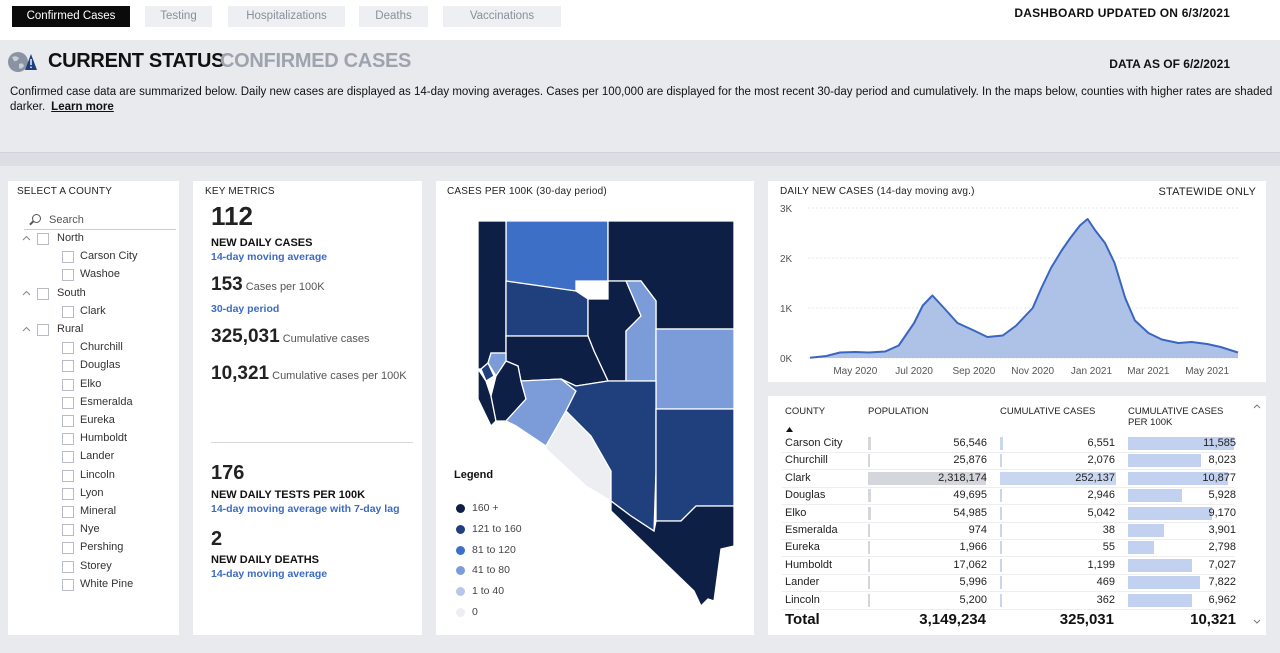 The width and height of the screenshot is (1280, 653). What do you see at coordinates (502, 16) in the screenshot?
I see `tab-vaccinations: Vaccinations` at bounding box center [502, 16].